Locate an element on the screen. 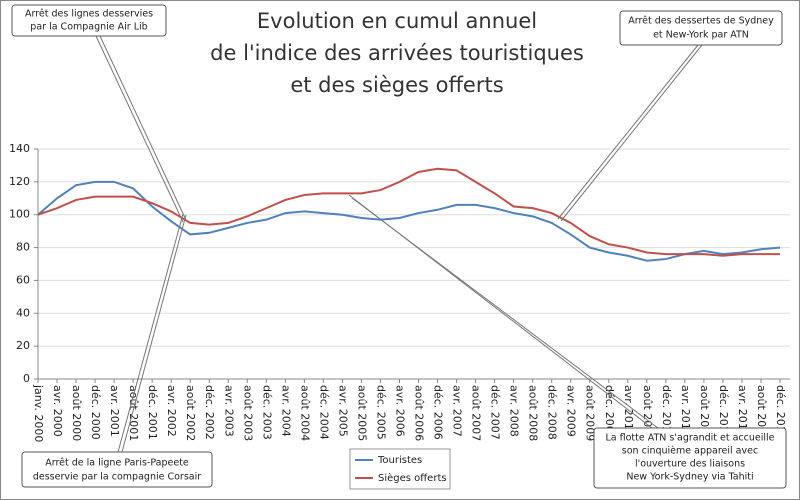 The height and width of the screenshot is (500, 800). x-tick-label: déc. 2009 is located at coordinates (609, 412).